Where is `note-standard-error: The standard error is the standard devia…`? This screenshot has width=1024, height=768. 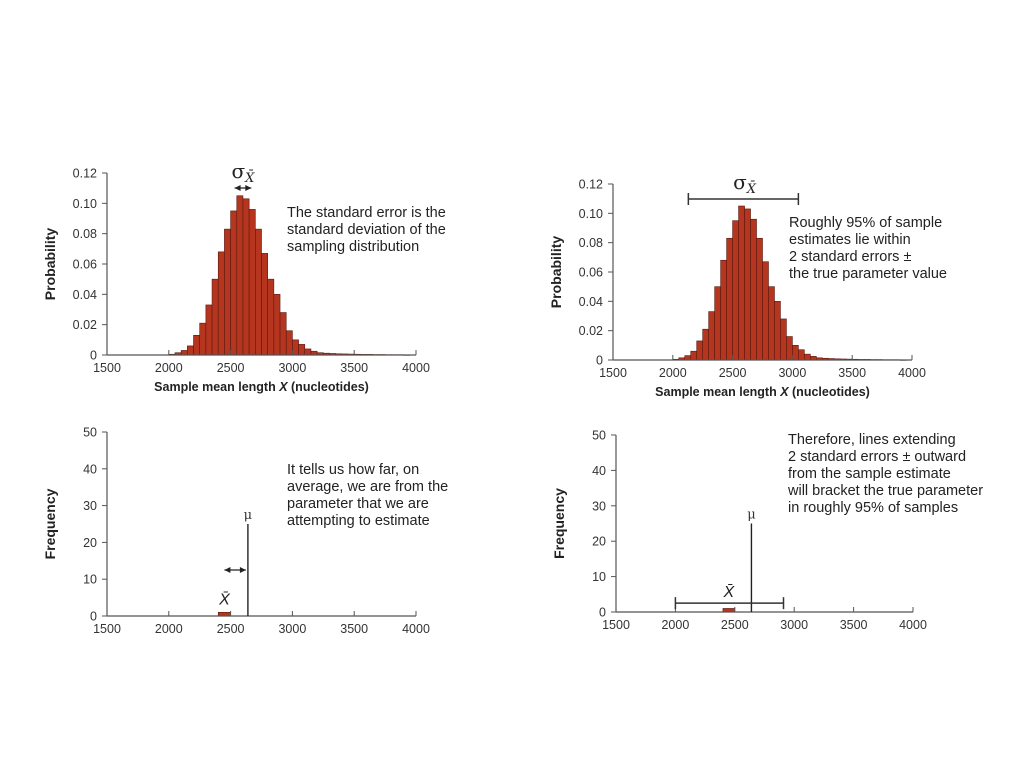
note-standard-error: The standard error is the standard devia… is located at coordinates (366, 230).